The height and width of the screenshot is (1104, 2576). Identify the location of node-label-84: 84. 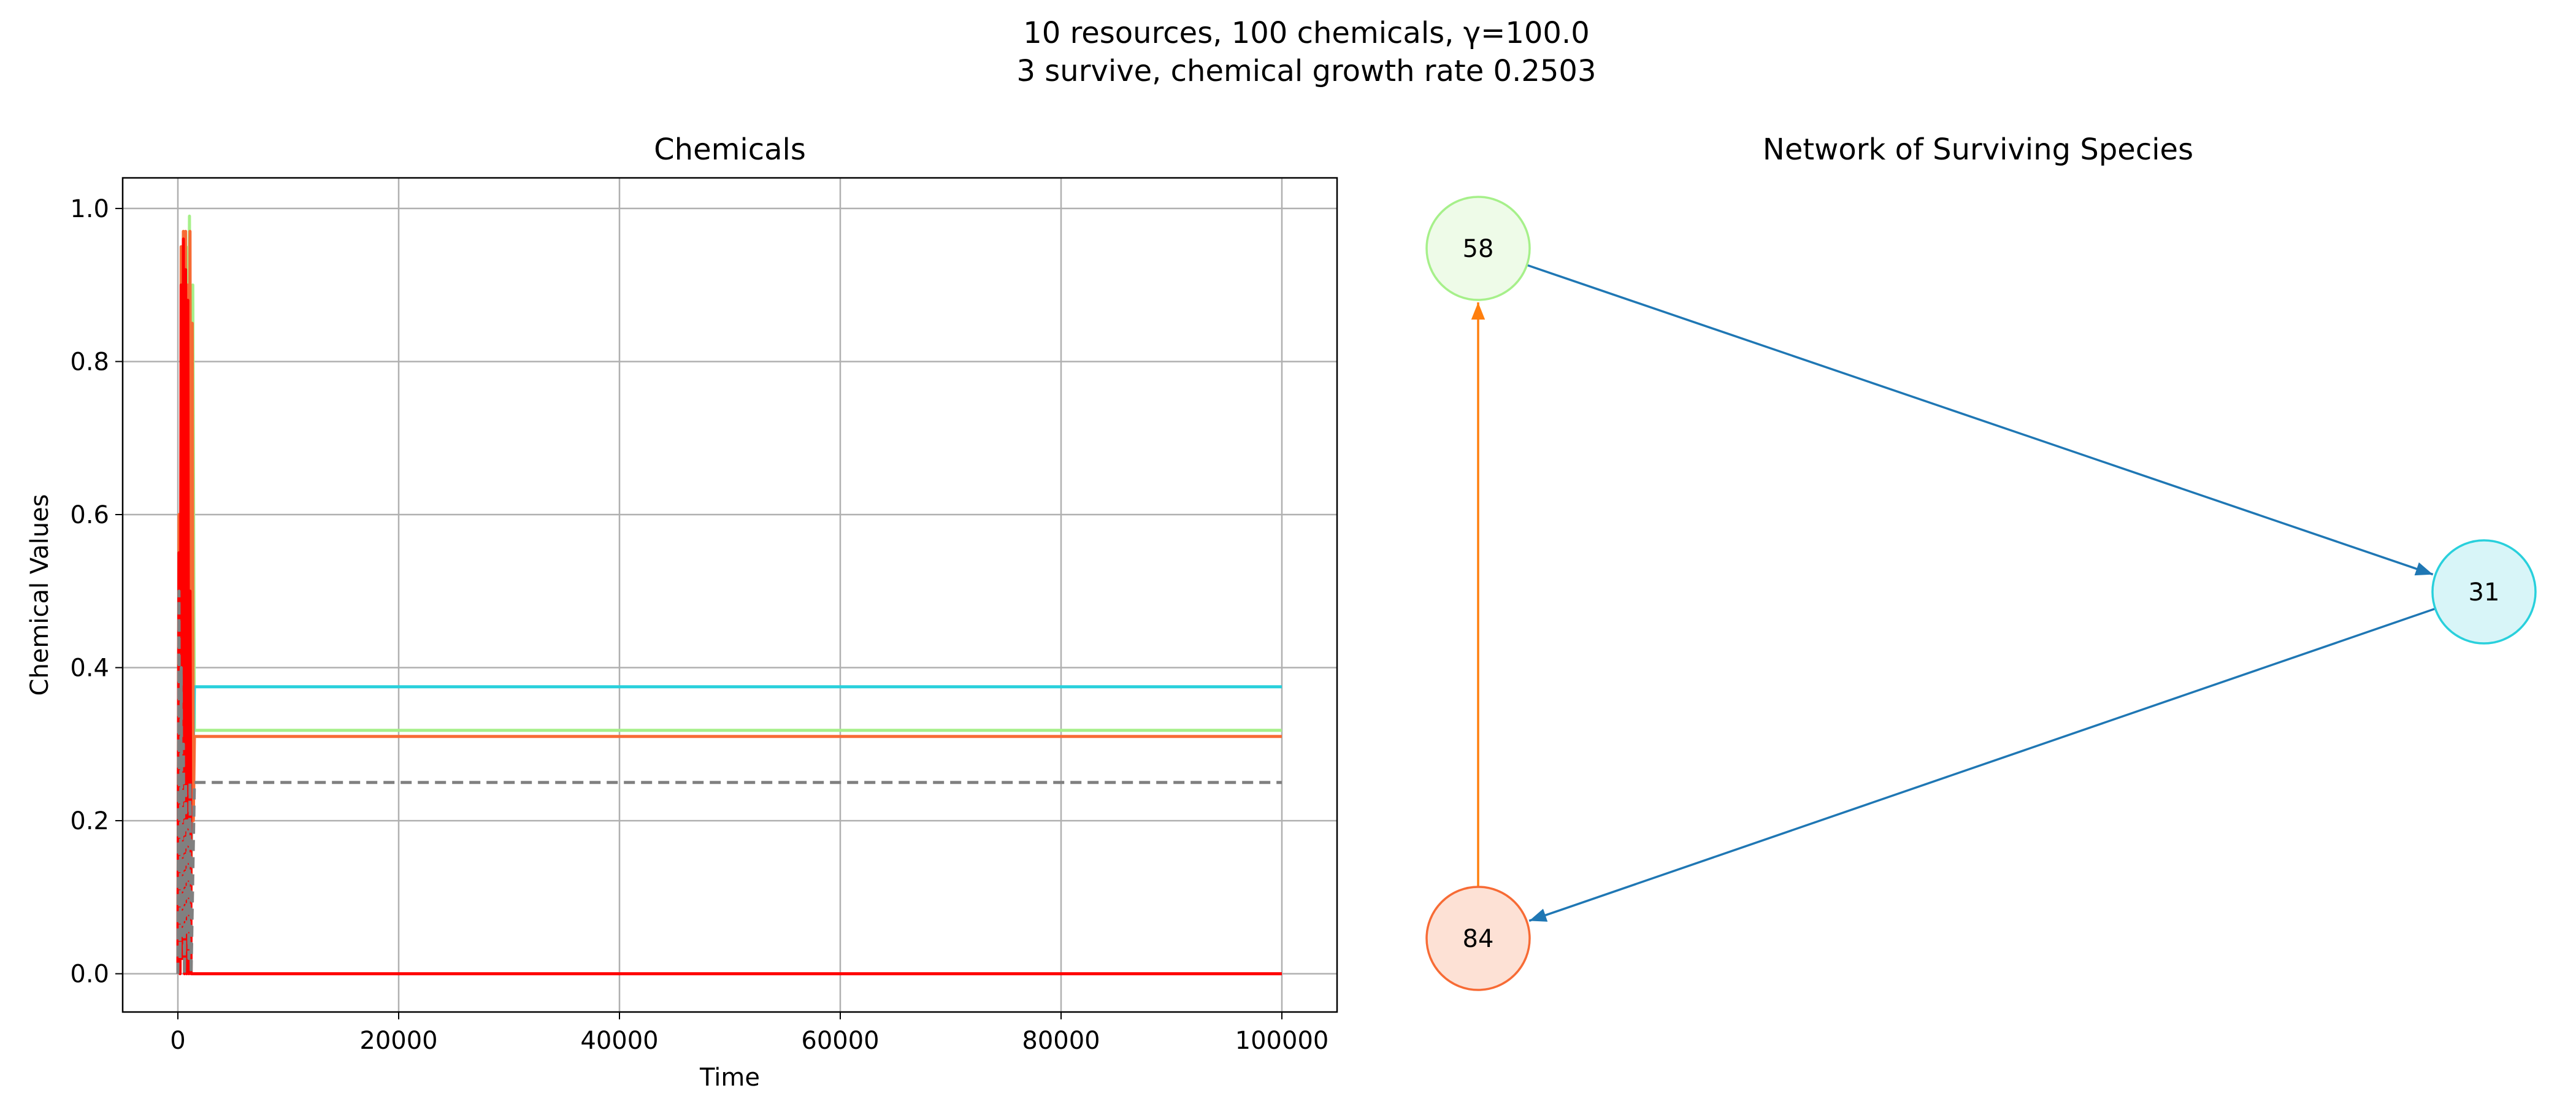
(1478, 939).